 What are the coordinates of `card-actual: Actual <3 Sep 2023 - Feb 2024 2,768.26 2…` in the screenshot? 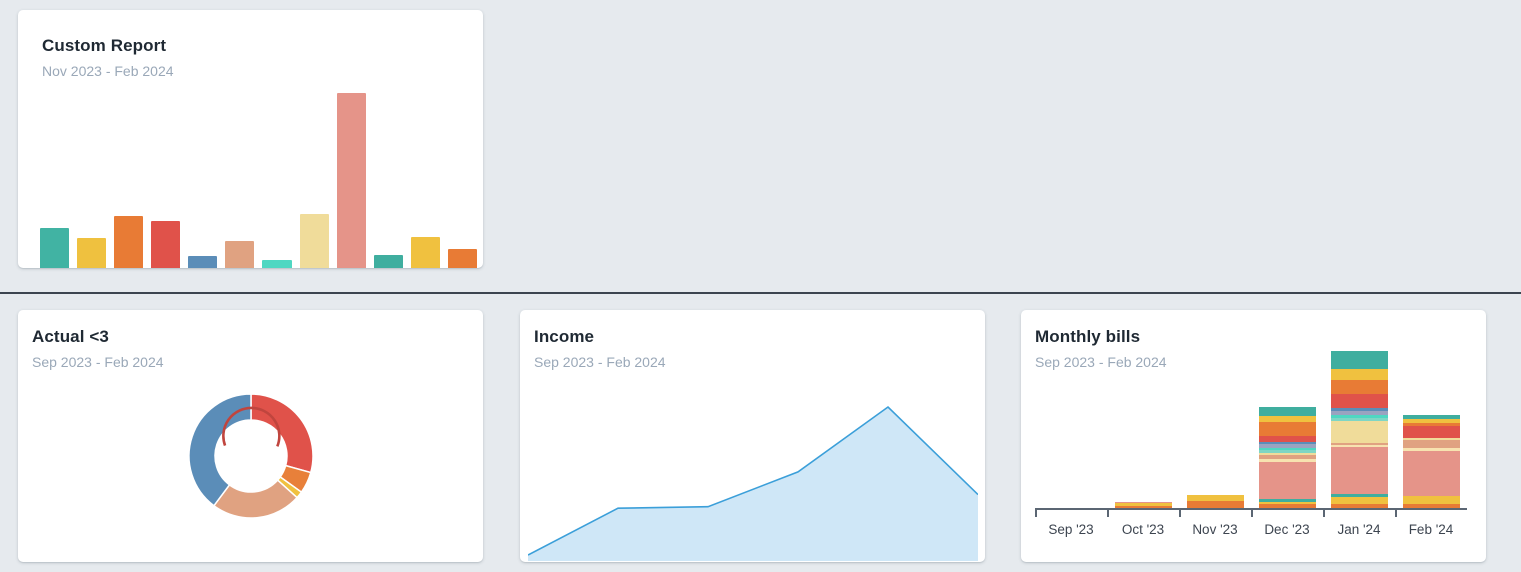 It's located at (250, 436).